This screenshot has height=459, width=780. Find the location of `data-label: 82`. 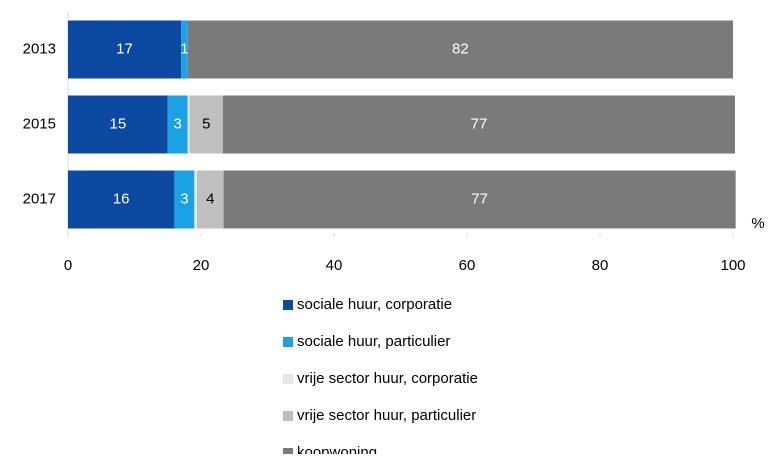

data-label: 82 is located at coordinates (460, 48).